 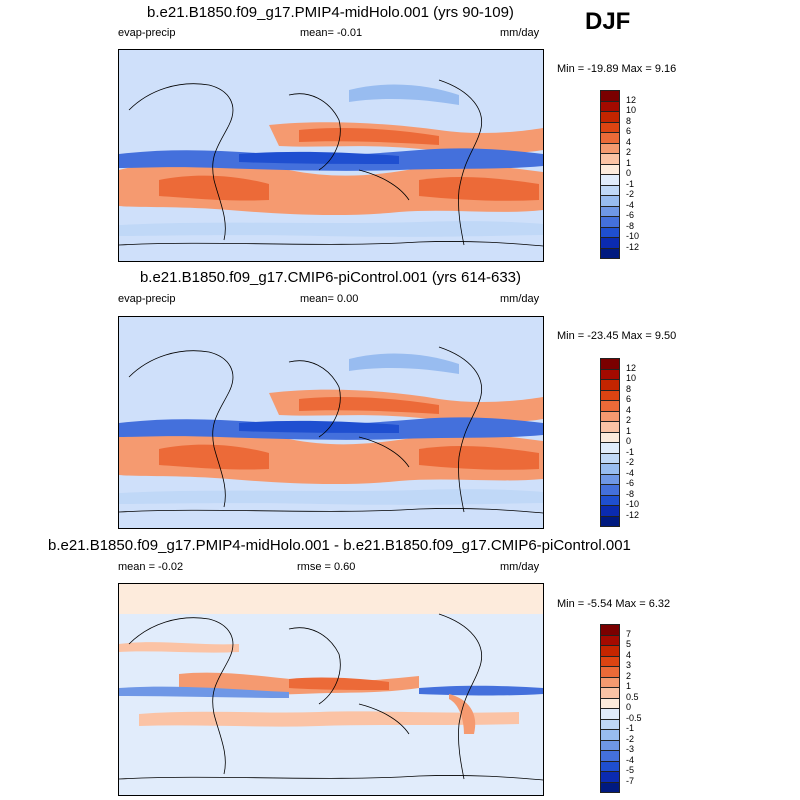 I want to click on panel3-field, so click(x=331, y=689).